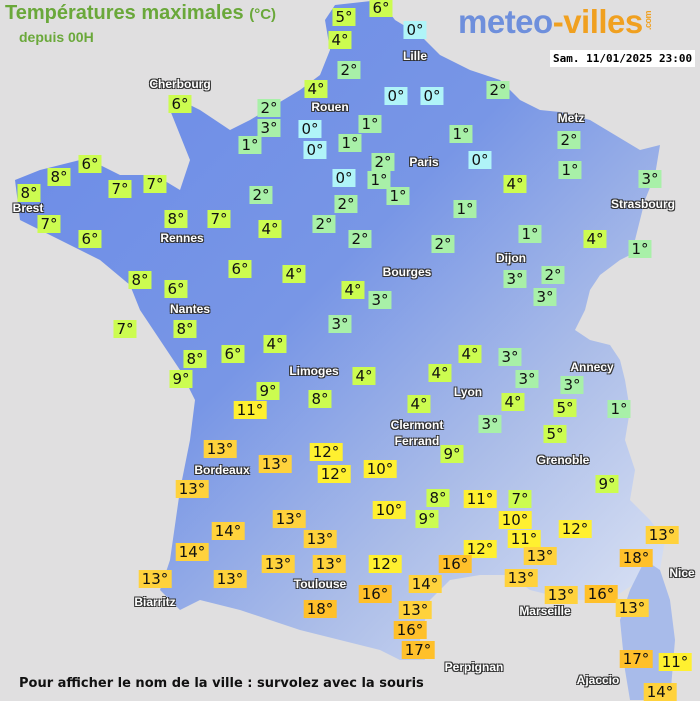  What do you see at coordinates (511, 258) in the screenshot?
I see `city-label-dijon: Dijon` at bounding box center [511, 258].